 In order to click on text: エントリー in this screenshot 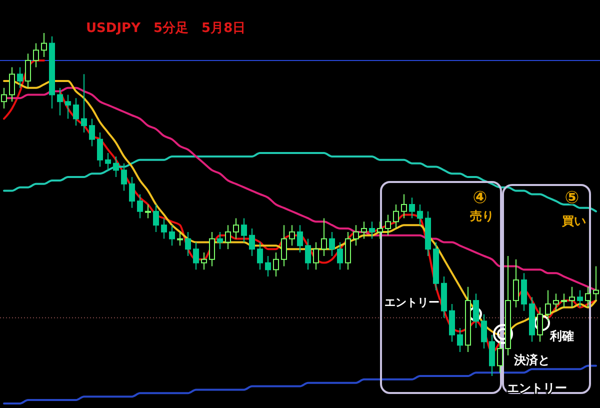, I will do `click(537, 388)`.